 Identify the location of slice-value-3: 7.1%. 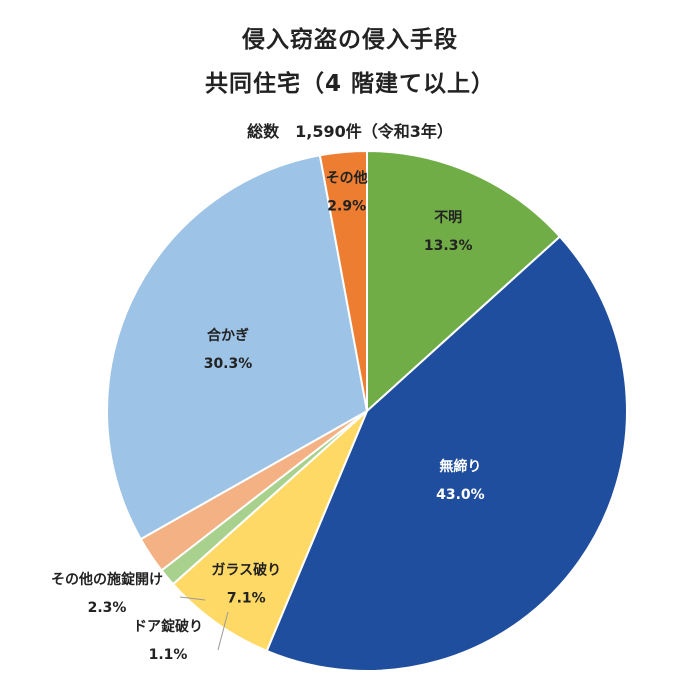
(246, 598).